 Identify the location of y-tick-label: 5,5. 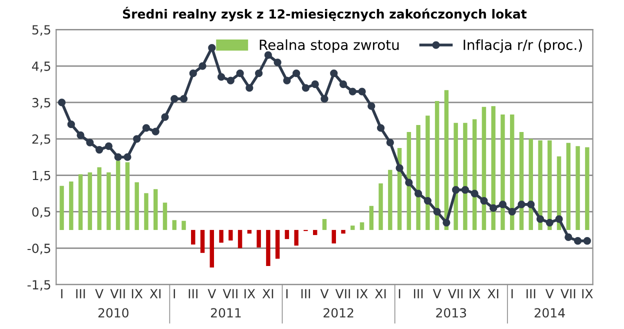
(41, 30).